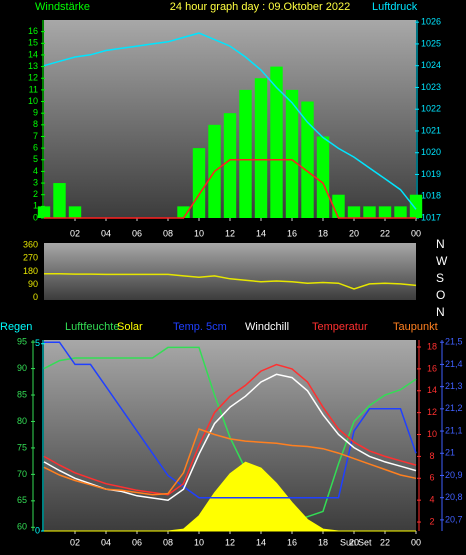 The height and width of the screenshot is (555, 466). I want to click on tick-label: 18, so click(432, 346).